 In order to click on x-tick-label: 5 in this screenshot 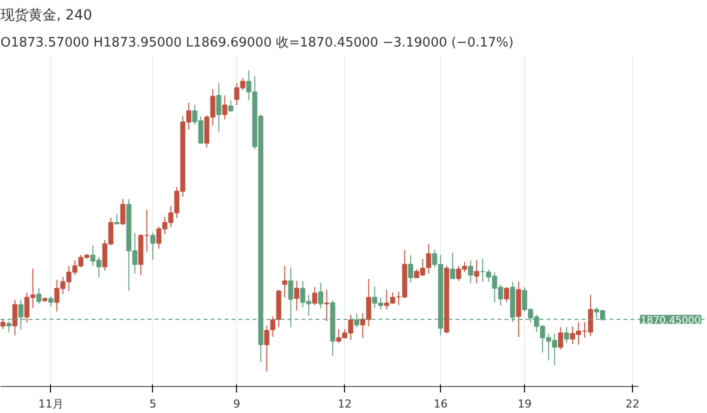, I will do `click(152, 404)`.